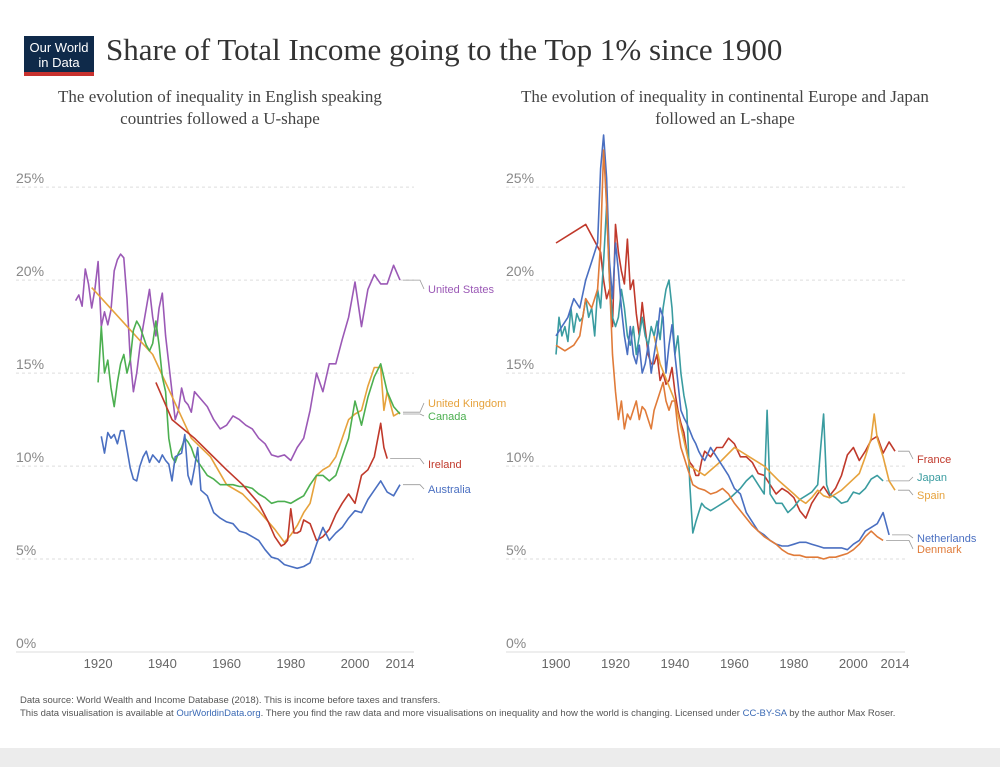  Describe the element at coordinates (841, 713) in the screenshot. I see `footer-text-c: by the author Max Roser.` at that location.